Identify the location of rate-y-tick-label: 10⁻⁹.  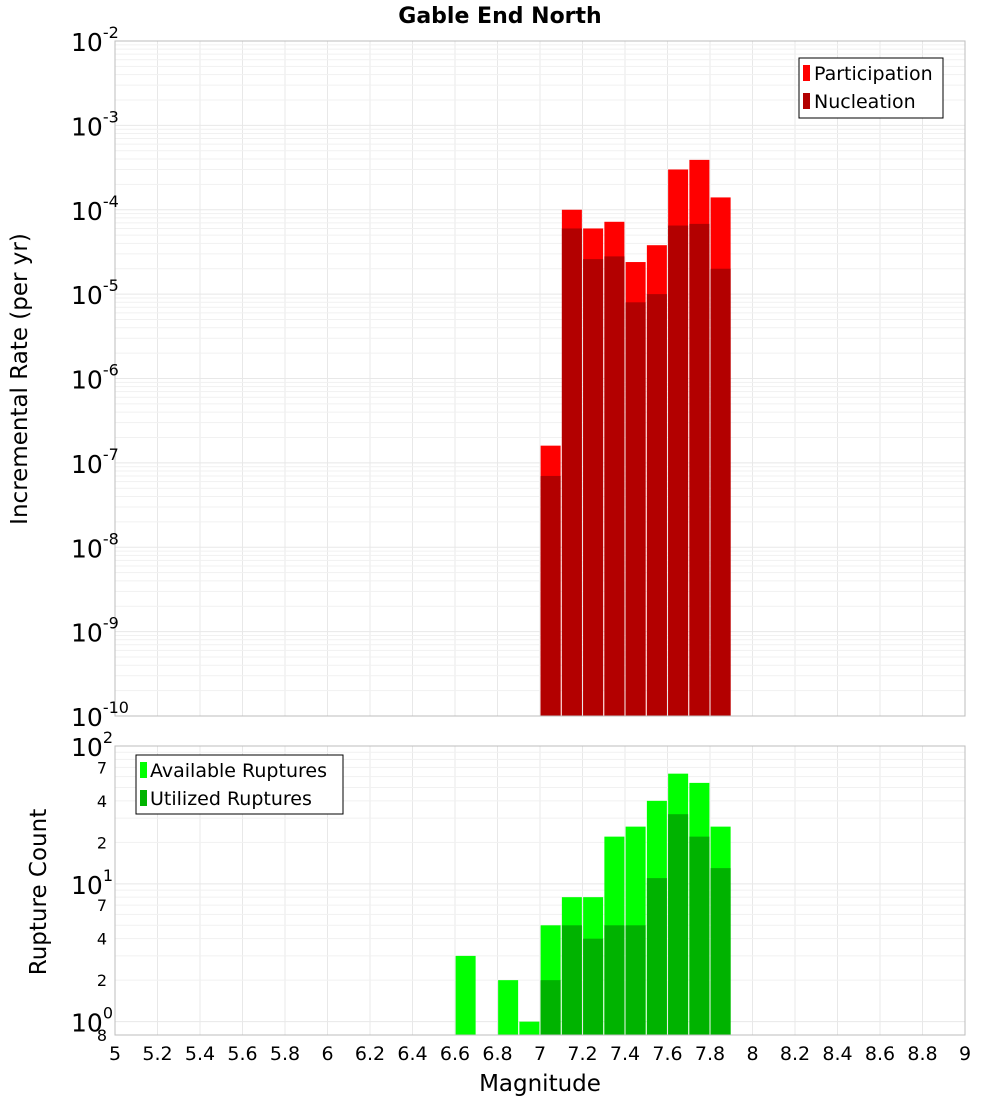
(95, 631).